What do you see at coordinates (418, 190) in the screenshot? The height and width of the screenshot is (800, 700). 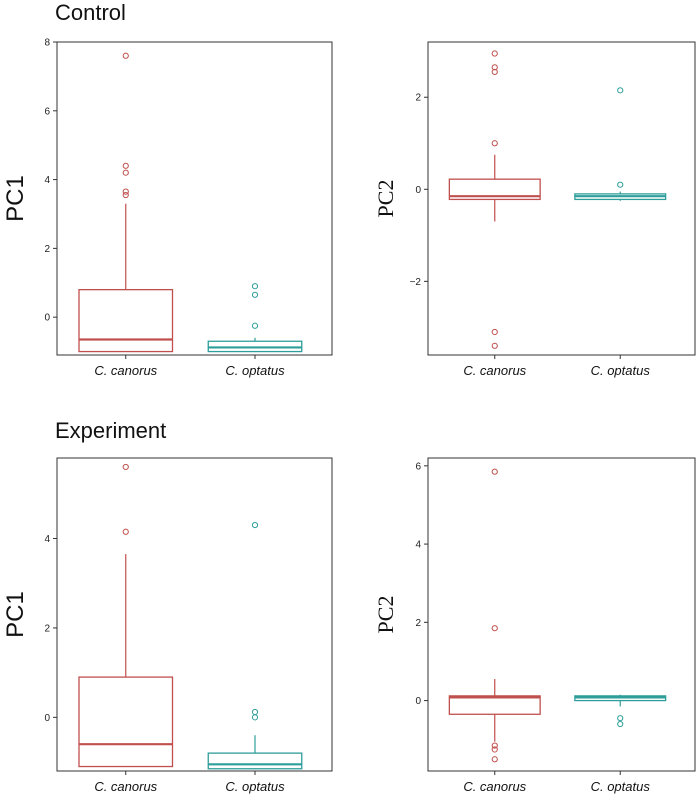 I see `y-tick-label-1-1: 0` at bounding box center [418, 190].